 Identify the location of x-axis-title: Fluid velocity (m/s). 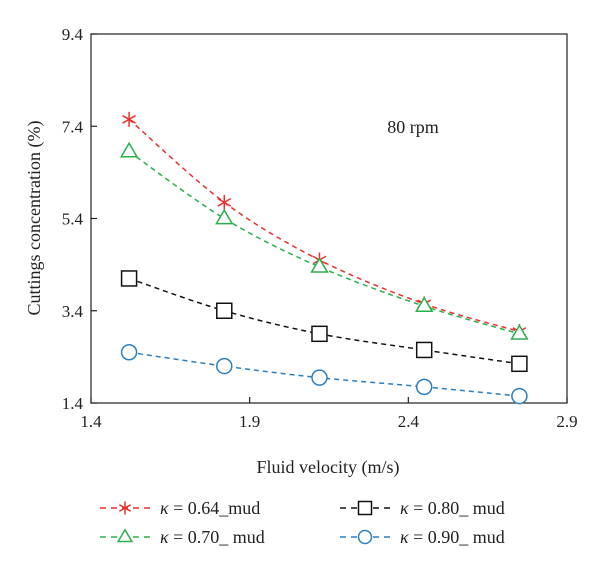
(328, 467).